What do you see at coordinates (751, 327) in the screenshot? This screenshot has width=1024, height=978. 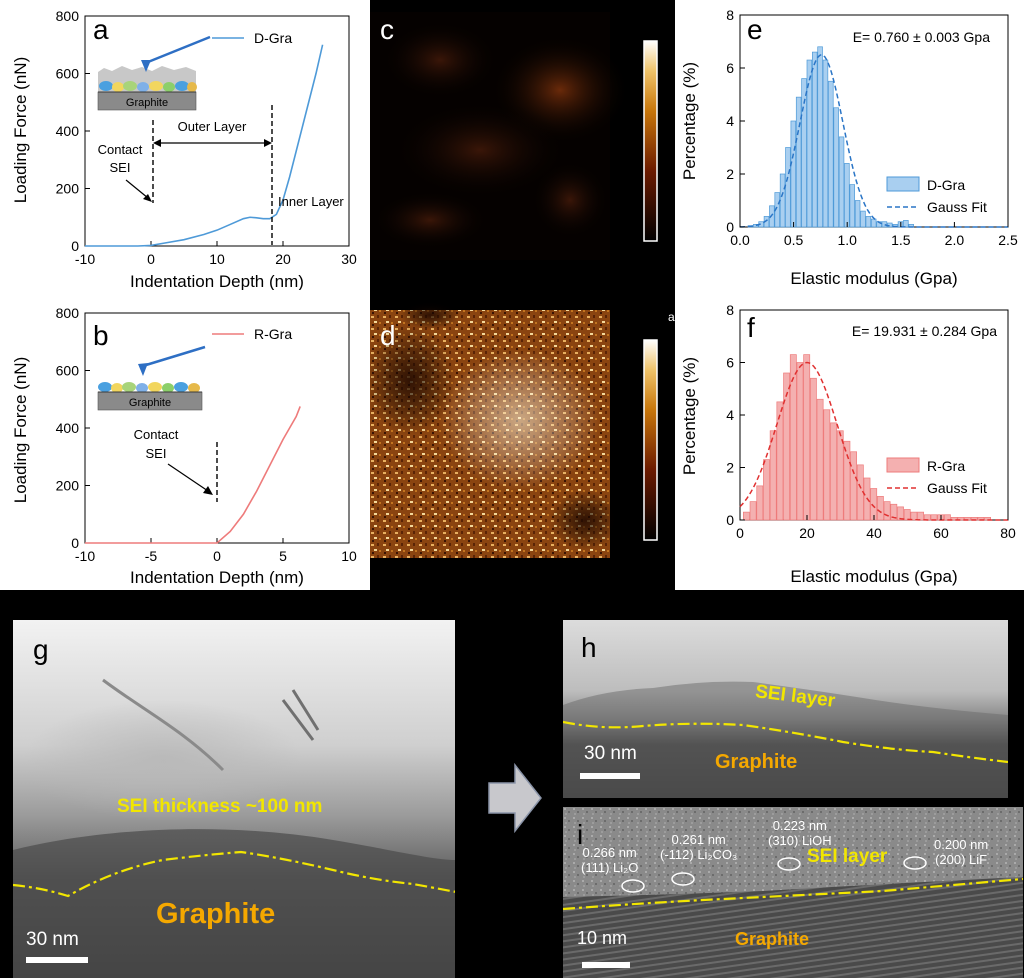 I see `panel-label-f: f` at bounding box center [751, 327].